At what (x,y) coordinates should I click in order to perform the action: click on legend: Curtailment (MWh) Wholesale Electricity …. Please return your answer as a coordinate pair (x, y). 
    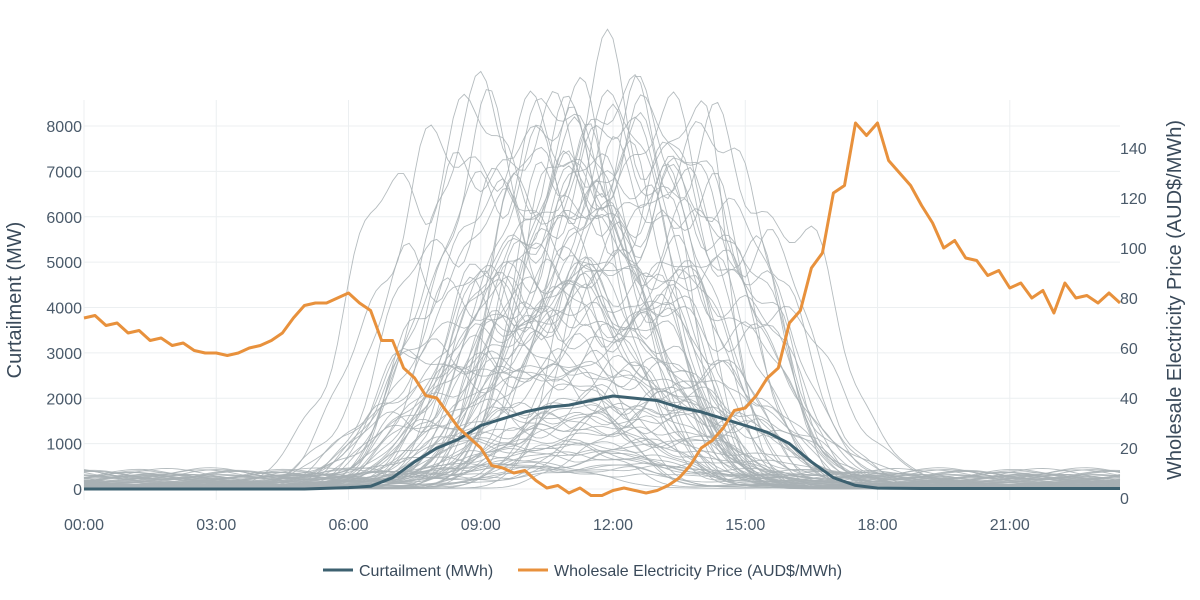
    Looking at the image, I should click on (582, 571).